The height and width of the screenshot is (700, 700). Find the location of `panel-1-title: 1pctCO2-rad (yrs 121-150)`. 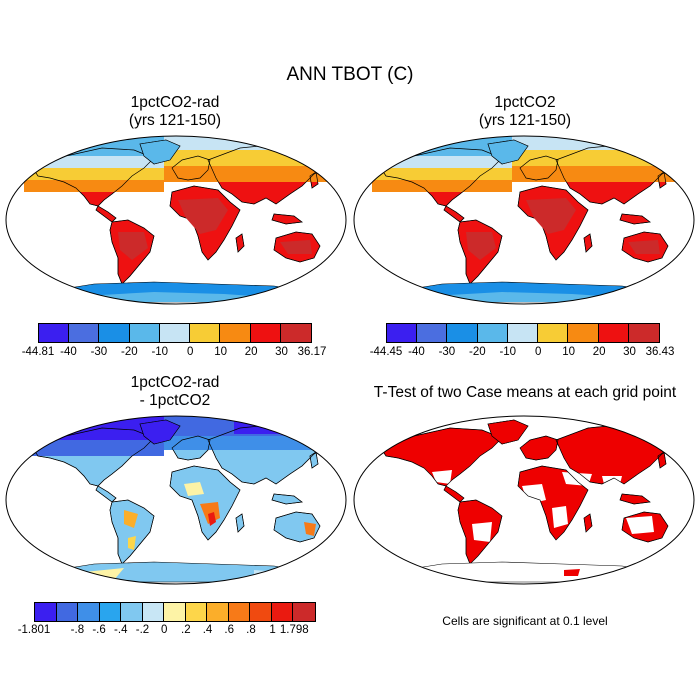

panel-1-title: 1pctCO2-rad (yrs 121-150) is located at coordinates (175, 112).